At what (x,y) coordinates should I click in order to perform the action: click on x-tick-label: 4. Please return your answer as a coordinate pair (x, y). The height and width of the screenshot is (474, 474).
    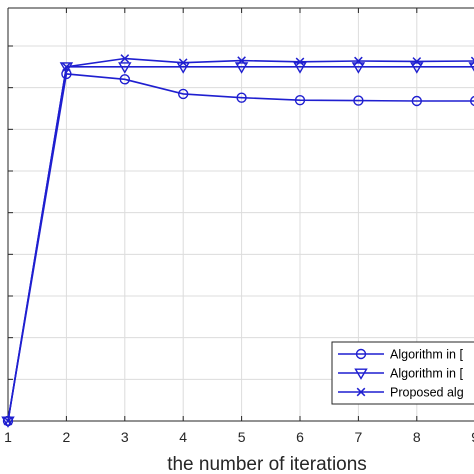
    Looking at the image, I should click on (183, 437).